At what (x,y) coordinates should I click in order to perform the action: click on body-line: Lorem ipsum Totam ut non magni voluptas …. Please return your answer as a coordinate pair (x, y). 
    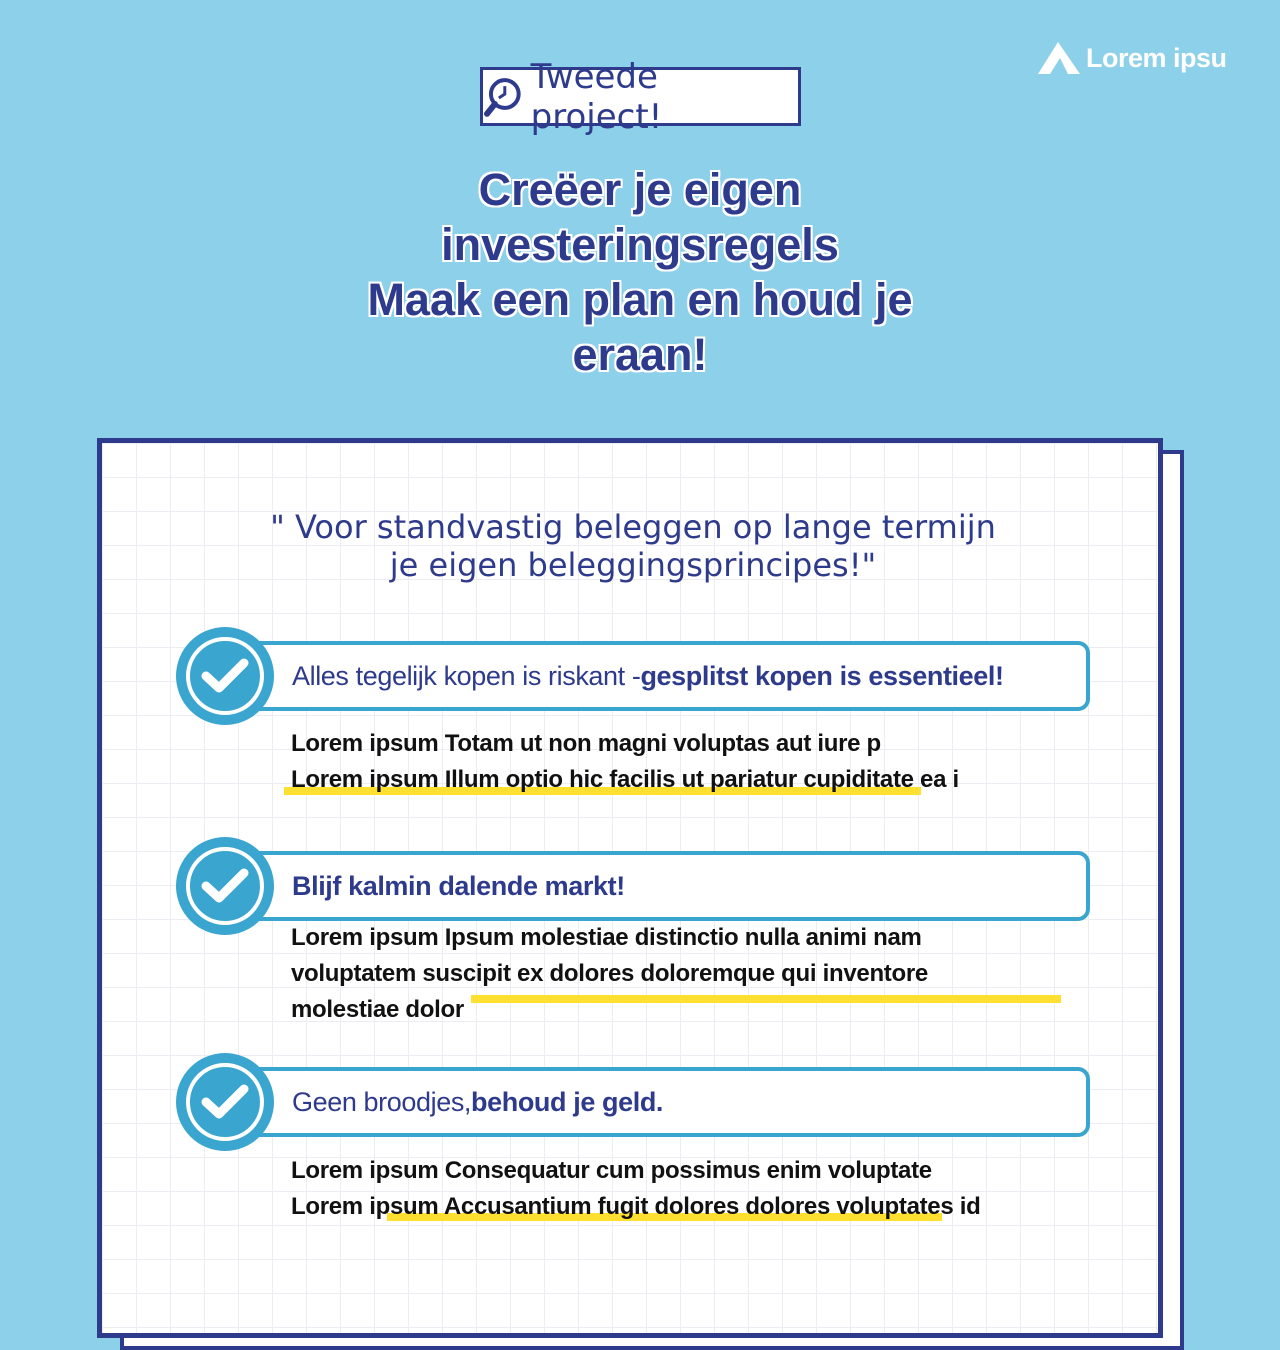
    Looking at the image, I should click on (586, 743).